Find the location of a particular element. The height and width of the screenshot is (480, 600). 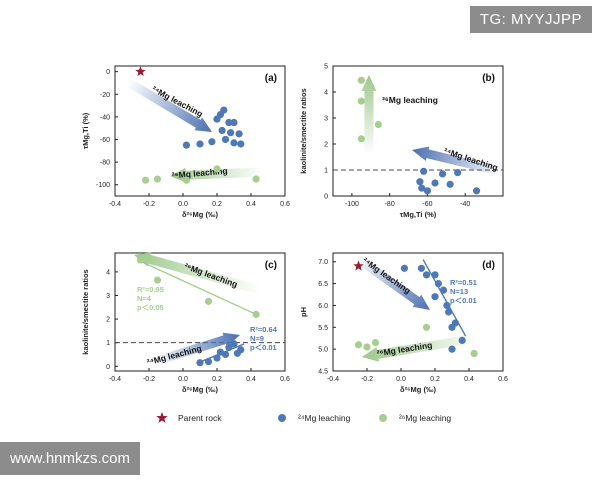

x-tick-label: 0.2 is located at coordinates (217, 379).